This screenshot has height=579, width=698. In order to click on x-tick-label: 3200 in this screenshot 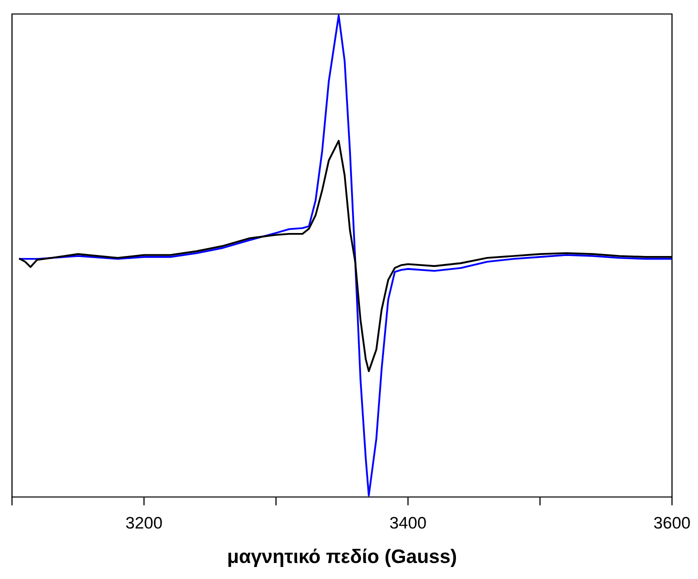, I will do `click(144, 522)`.